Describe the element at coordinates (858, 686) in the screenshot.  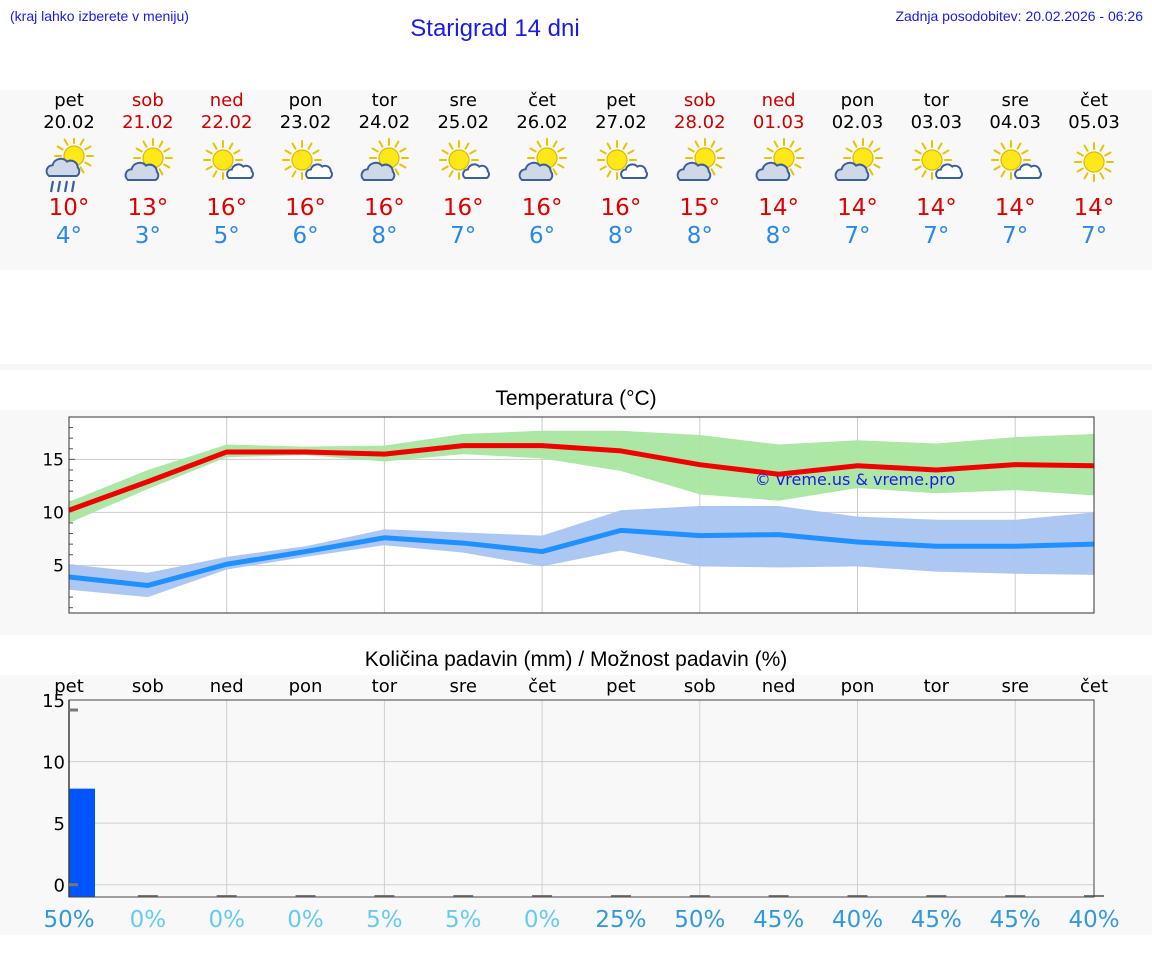
I see `day-label: pon` at that location.